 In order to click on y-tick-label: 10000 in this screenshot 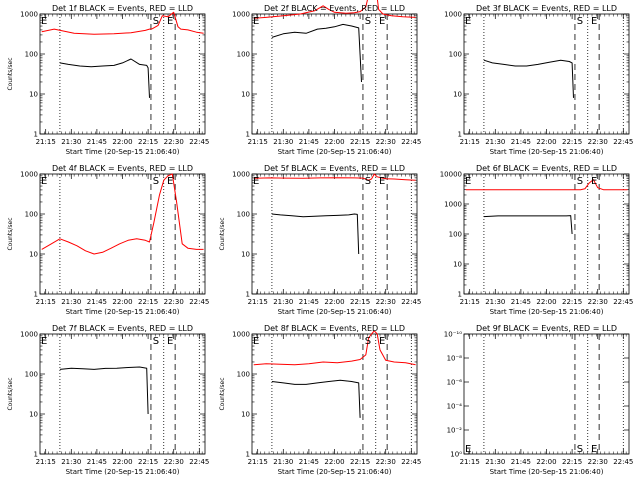, I will do `click(451, 175)`.